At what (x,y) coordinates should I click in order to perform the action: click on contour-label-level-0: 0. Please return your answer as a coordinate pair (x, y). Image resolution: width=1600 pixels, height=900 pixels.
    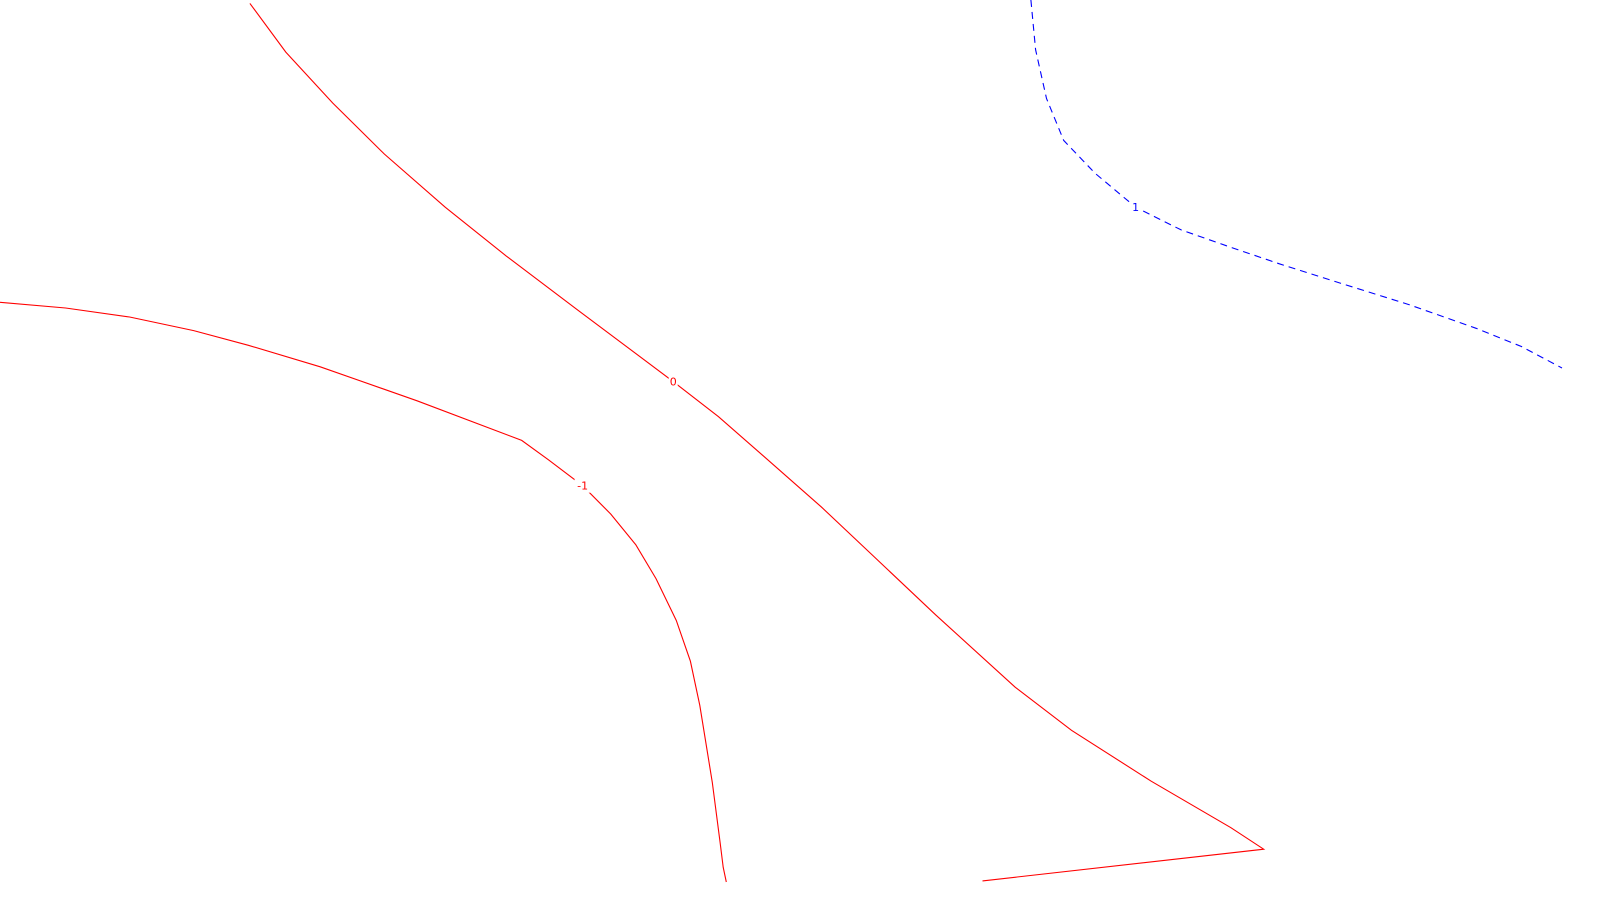
    Looking at the image, I should click on (673, 382).